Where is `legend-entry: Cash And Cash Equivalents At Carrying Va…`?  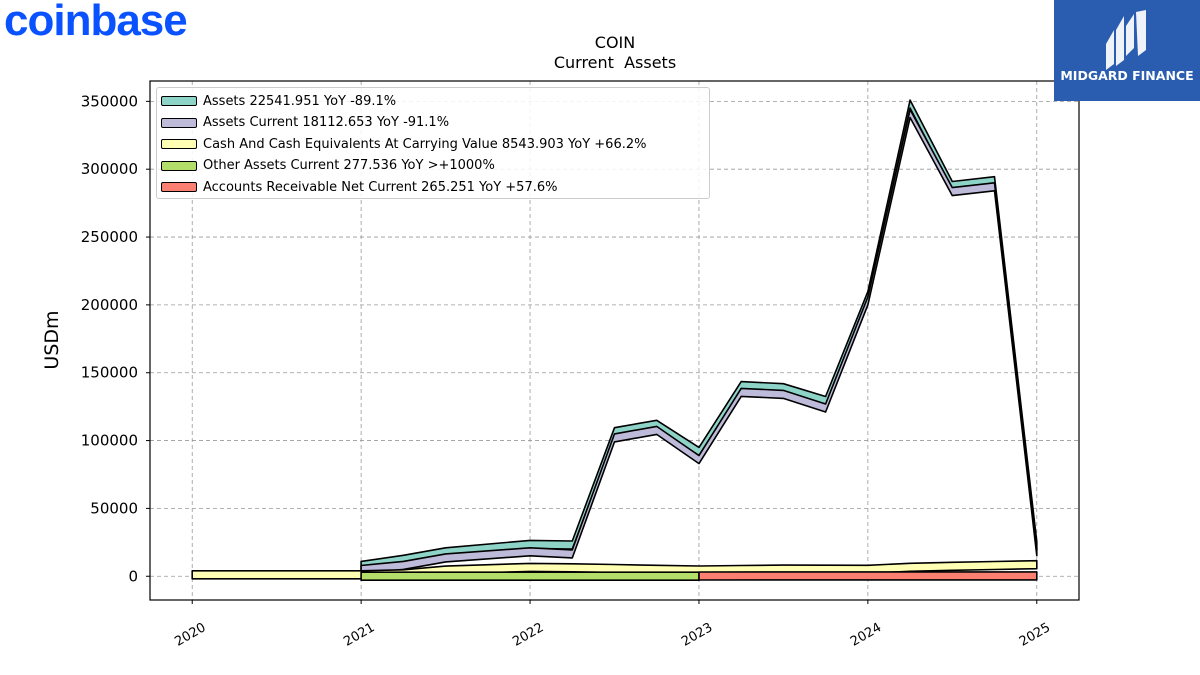 legend-entry: Cash And Cash Equivalents At Carrying Va… is located at coordinates (403, 144).